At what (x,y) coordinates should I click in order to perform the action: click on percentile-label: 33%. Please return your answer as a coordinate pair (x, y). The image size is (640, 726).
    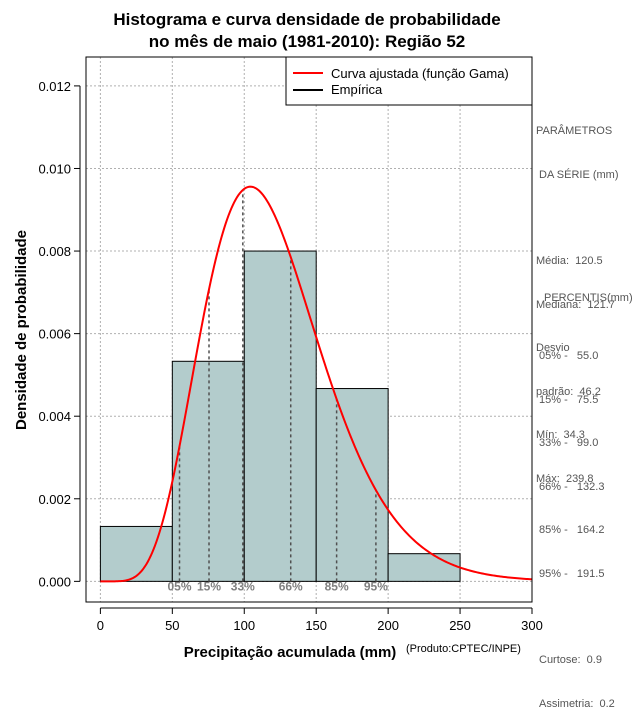
    Looking at the image, I should click on (243, 586).